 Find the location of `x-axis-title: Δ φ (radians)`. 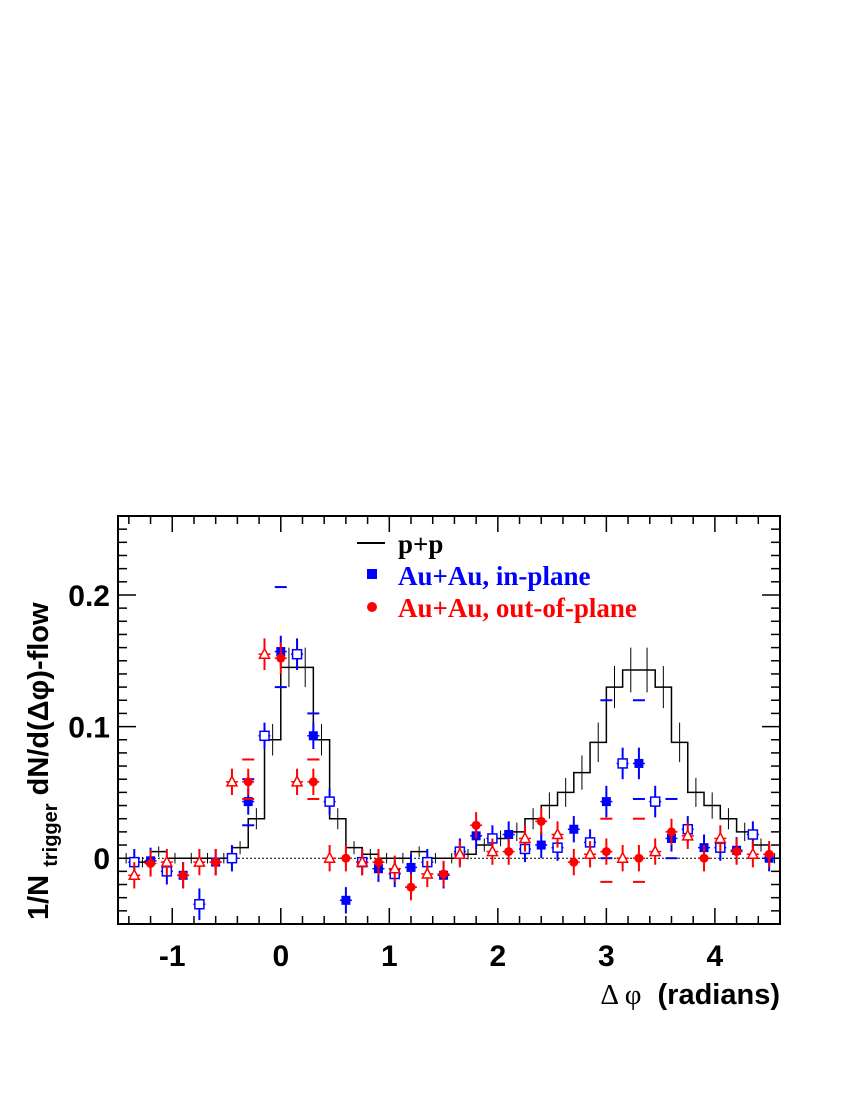

x-axis-title: Δ φ (radians) is located at coordinates (690, 995).